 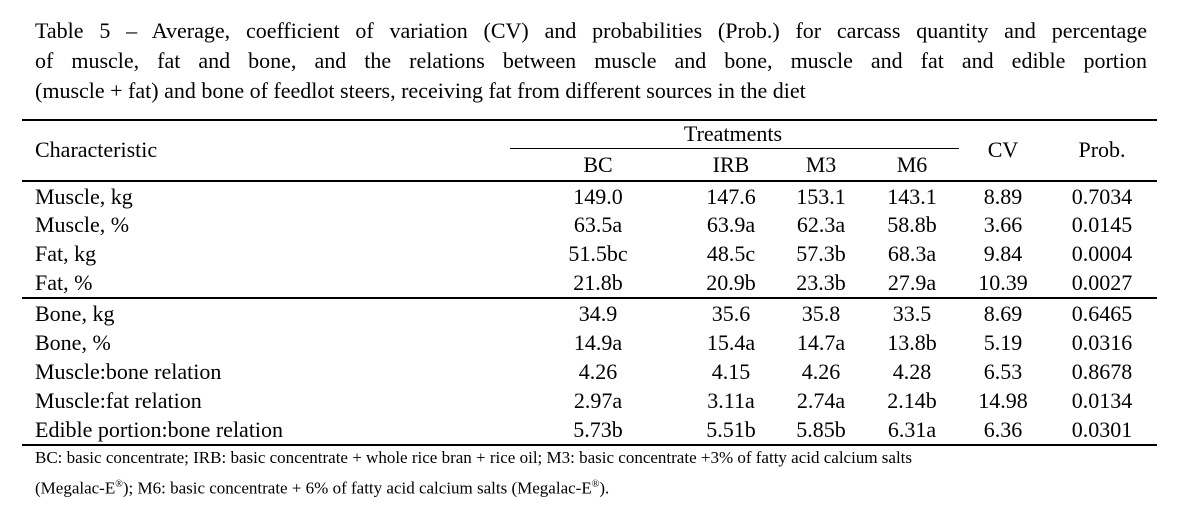 What do you see at coordinates (1003, 196) in the screenshot?
I see `table-cell: 8.89` at bounding box center [1003, 196].